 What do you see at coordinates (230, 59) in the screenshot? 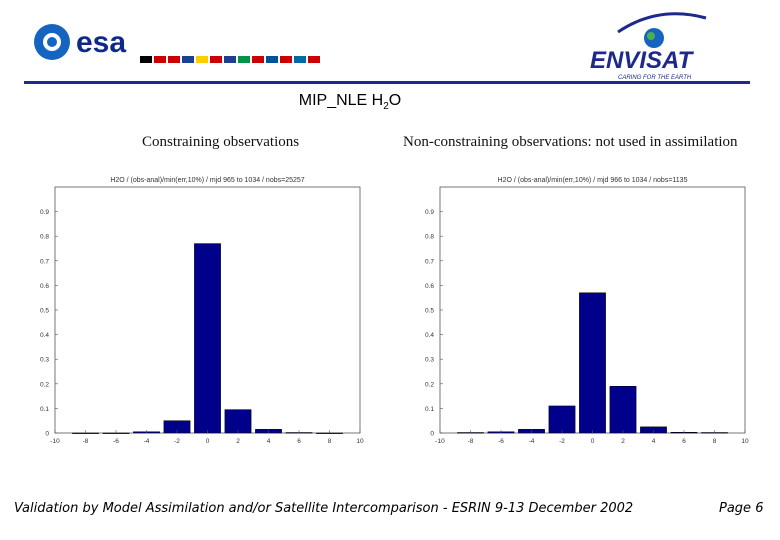
I see `flag-strip` at bounding box center [230, 59].